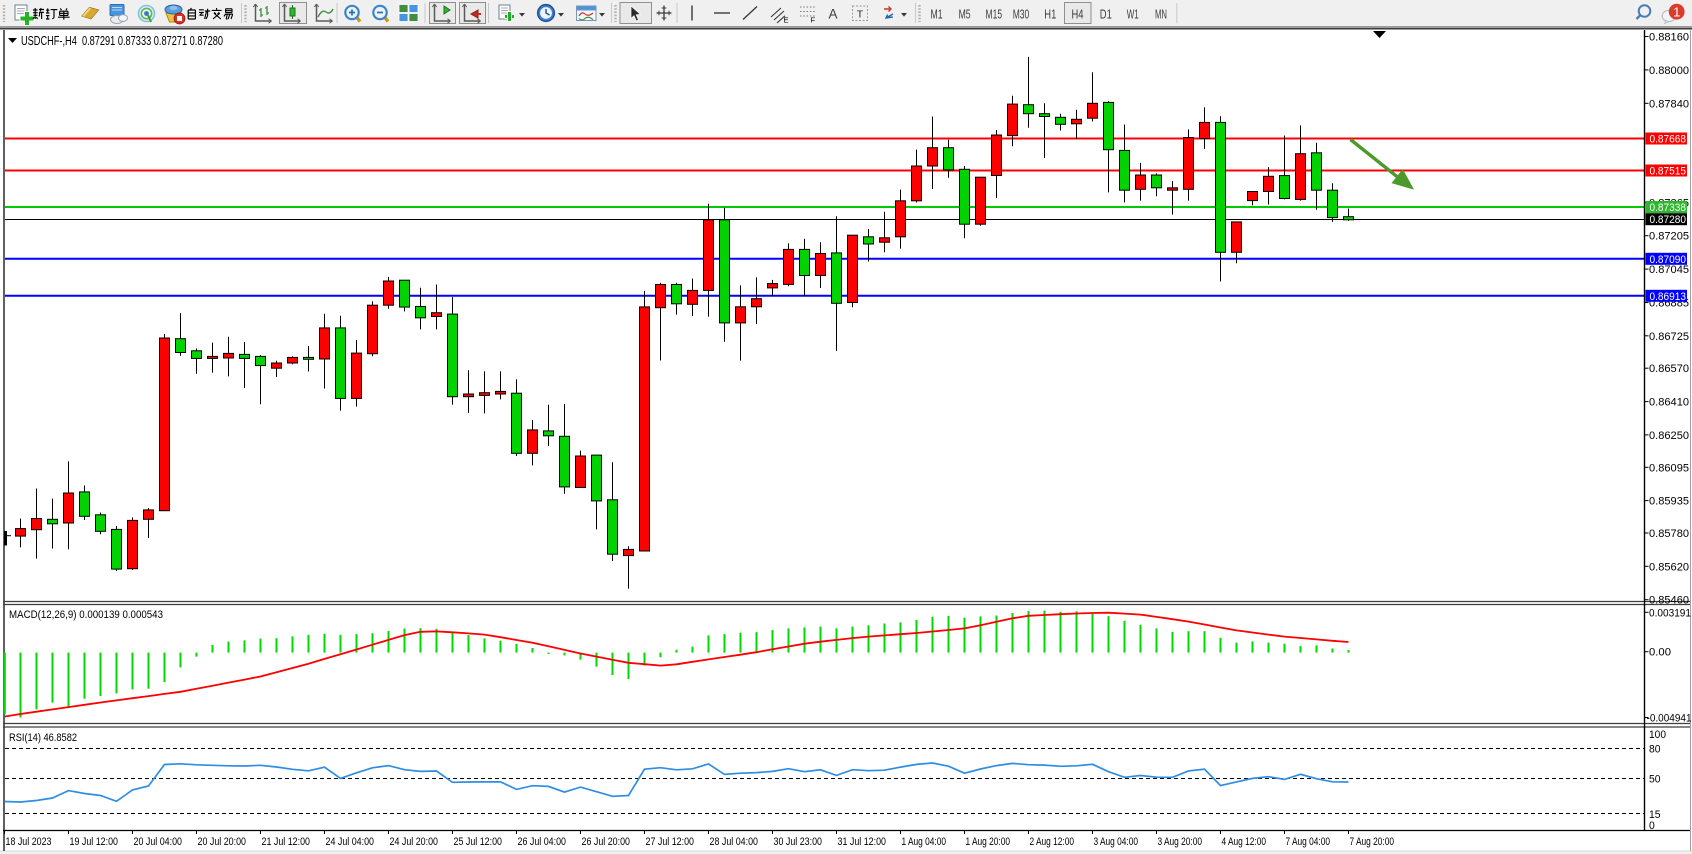 This screenshot has width=1692, height=854. Describe the element at coordinates (1244, 842) in the screenshot. I see `svg-text: 4 Aug 12:00` at that location.